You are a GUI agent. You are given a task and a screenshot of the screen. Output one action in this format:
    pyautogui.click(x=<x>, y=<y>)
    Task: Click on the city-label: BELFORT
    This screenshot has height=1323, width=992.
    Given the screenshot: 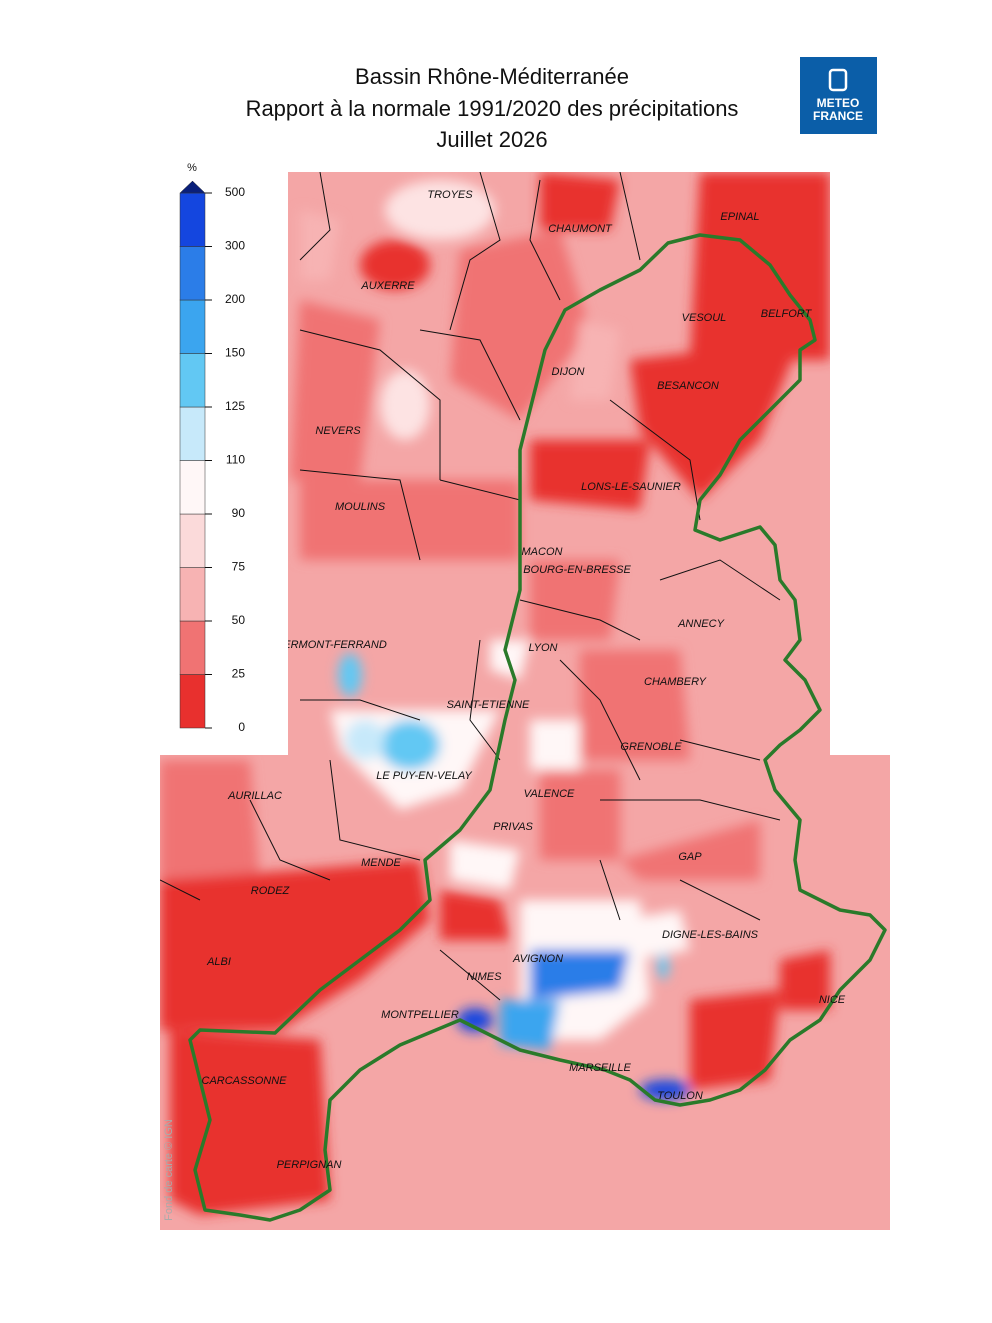 What is the action you would take?
    pyautogui.click(x=787, y=314)
    